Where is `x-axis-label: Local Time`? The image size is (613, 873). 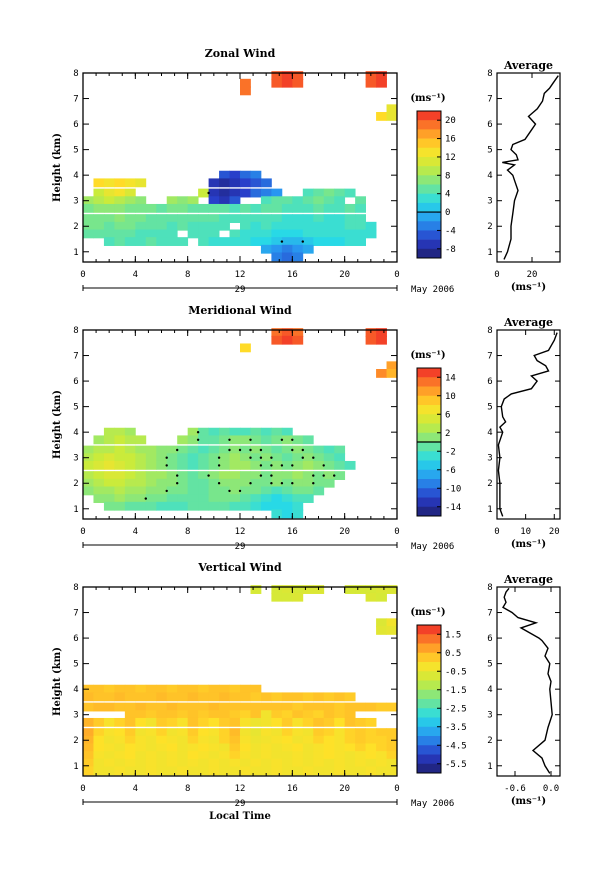 x-axis-label: Local Time is located at coordinates (240, 816).